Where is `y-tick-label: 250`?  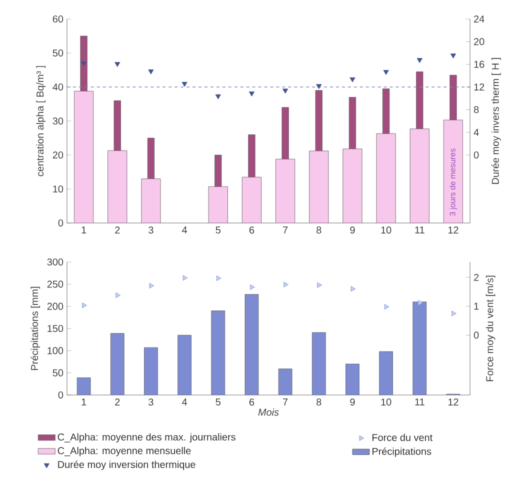 y-tick-label: 250 is located at coordinates (55, 284).